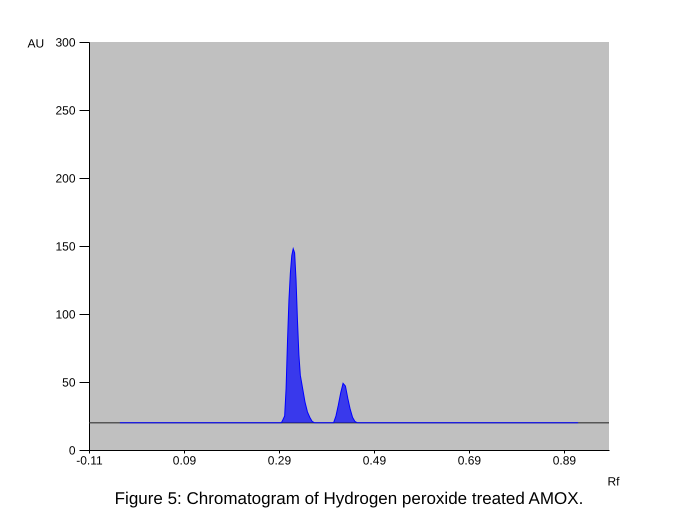  I want to click on x-tick-label: -0.11, so click(90, 461).